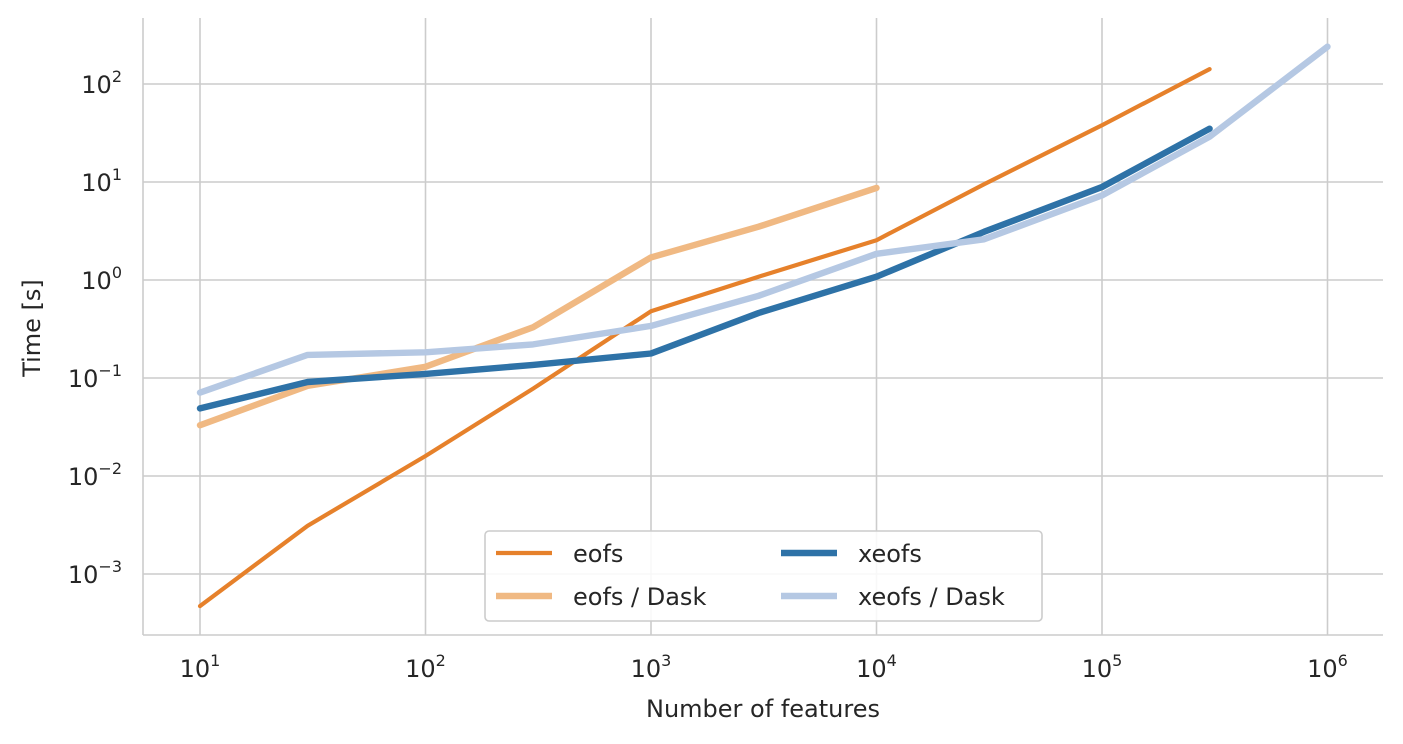 The width and height of the screenshot is (1403, 744). I want to click on legend-item: xeofs / Dask, so click(893, 597).